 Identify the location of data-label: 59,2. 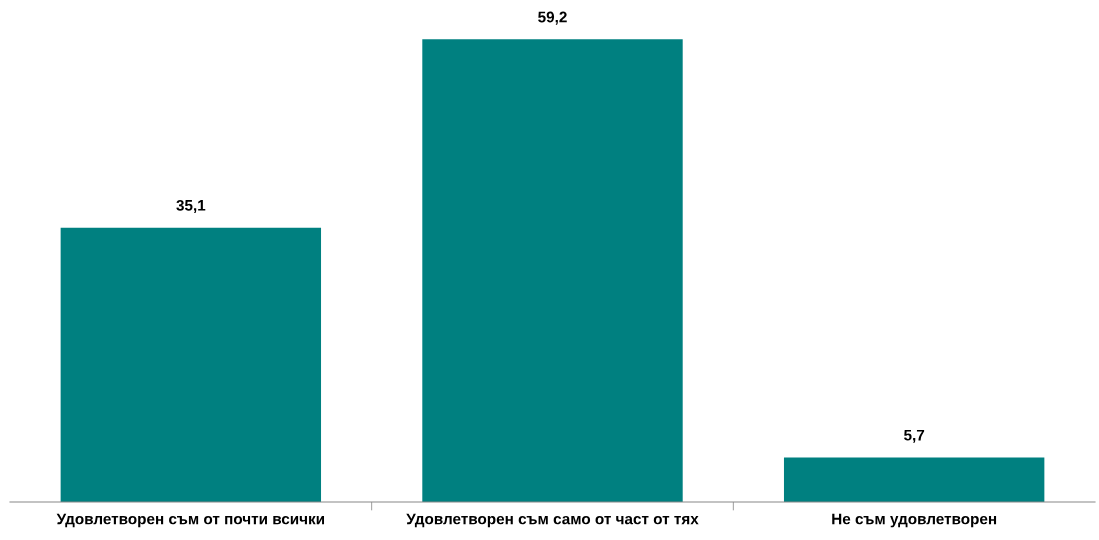
(552, 18).